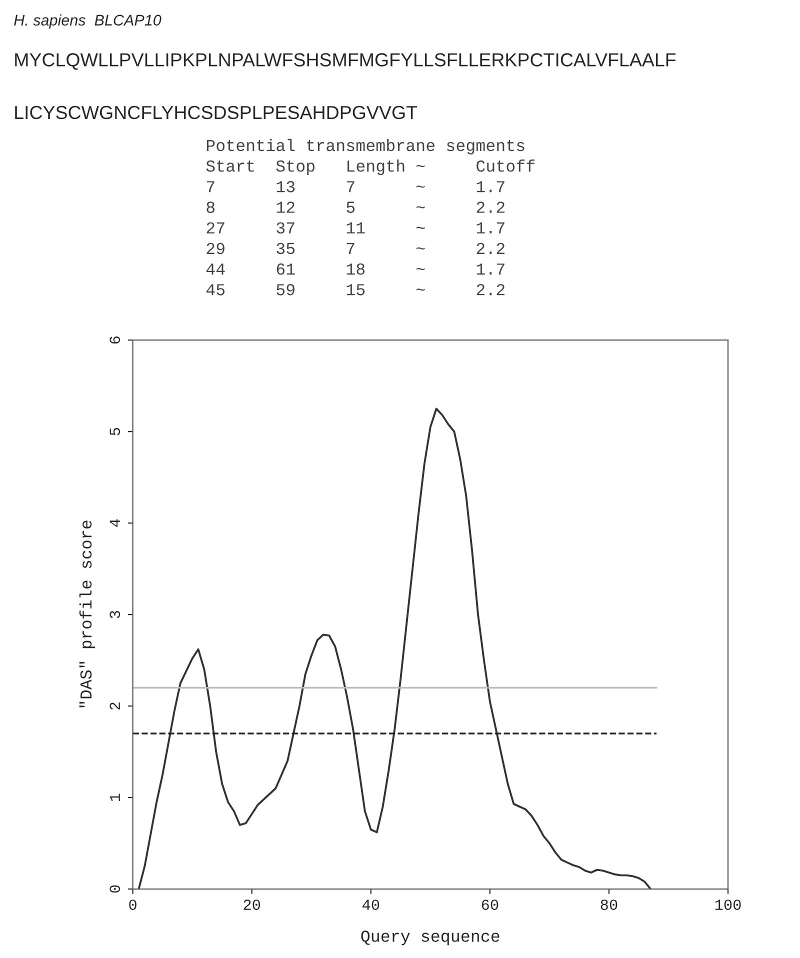 The height and width of the screenshot is (958, 800). Describe the element at coordinates (355, 207) in the screenshot. I see `text: 8 12 5 ~ 2.2` at that location.